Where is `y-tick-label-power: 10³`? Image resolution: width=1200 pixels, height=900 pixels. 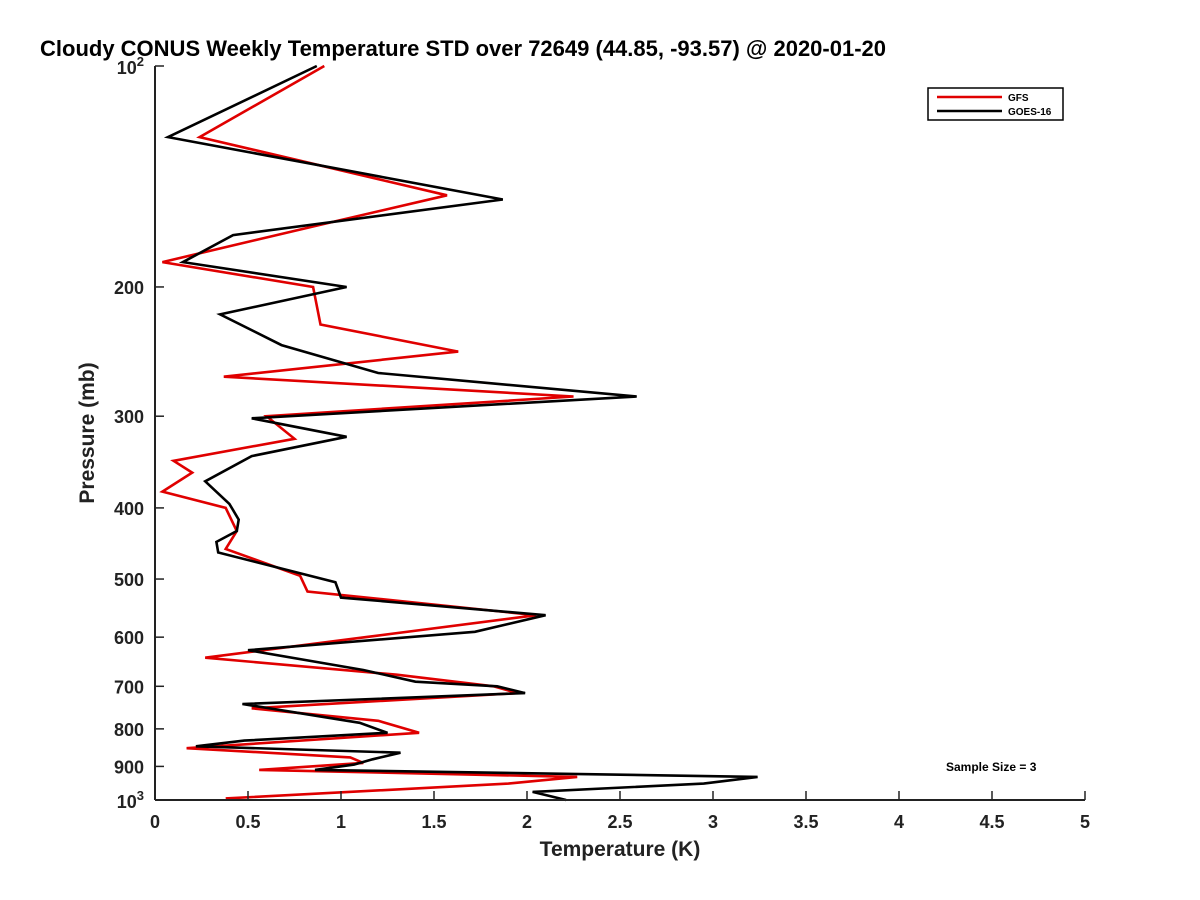
y-tick-label-power: 10³ is located at coordinates (130, 800).